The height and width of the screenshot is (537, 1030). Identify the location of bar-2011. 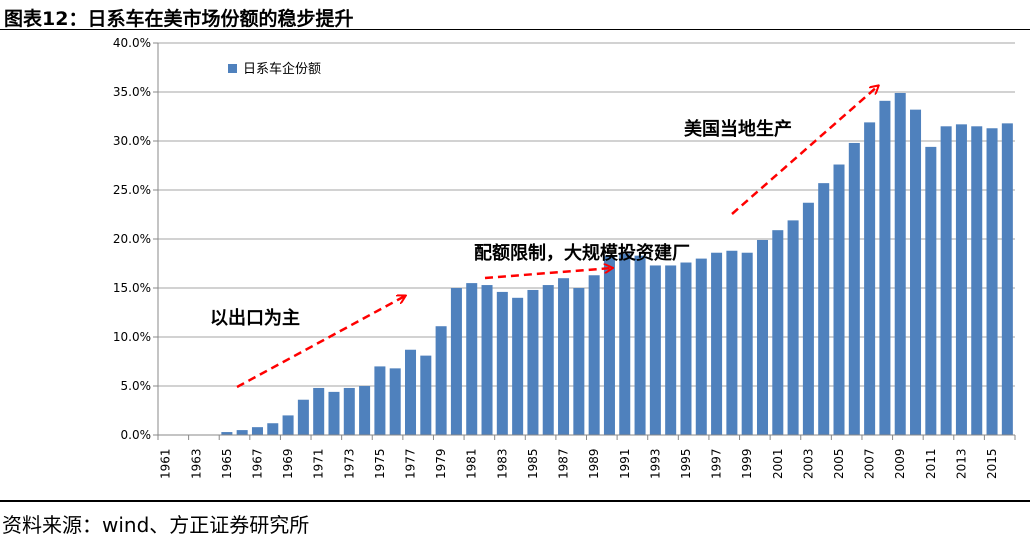
(931, 290).